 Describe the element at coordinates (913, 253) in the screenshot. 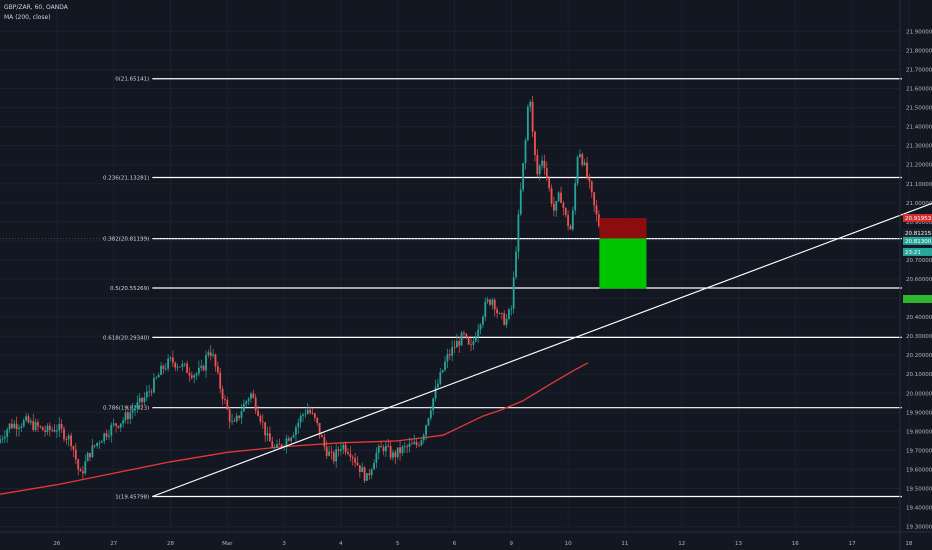

I see `countdown-label: 23:21` at that location.